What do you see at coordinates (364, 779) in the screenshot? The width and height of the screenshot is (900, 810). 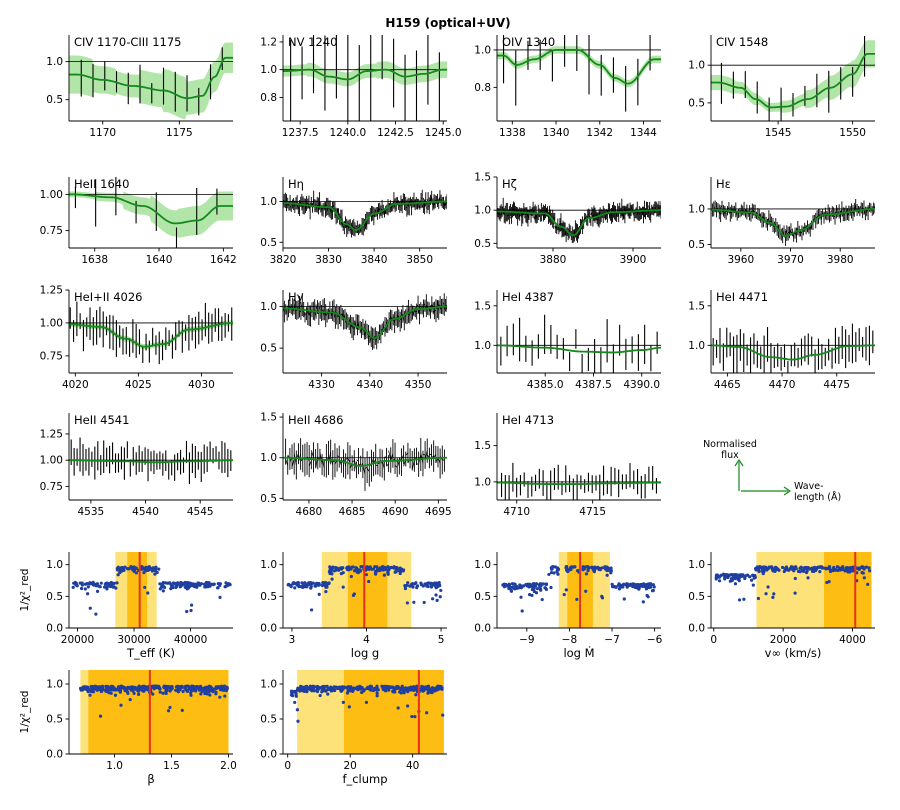 I see `x-axis-label: f_clump` at bounding box center [364, 779].